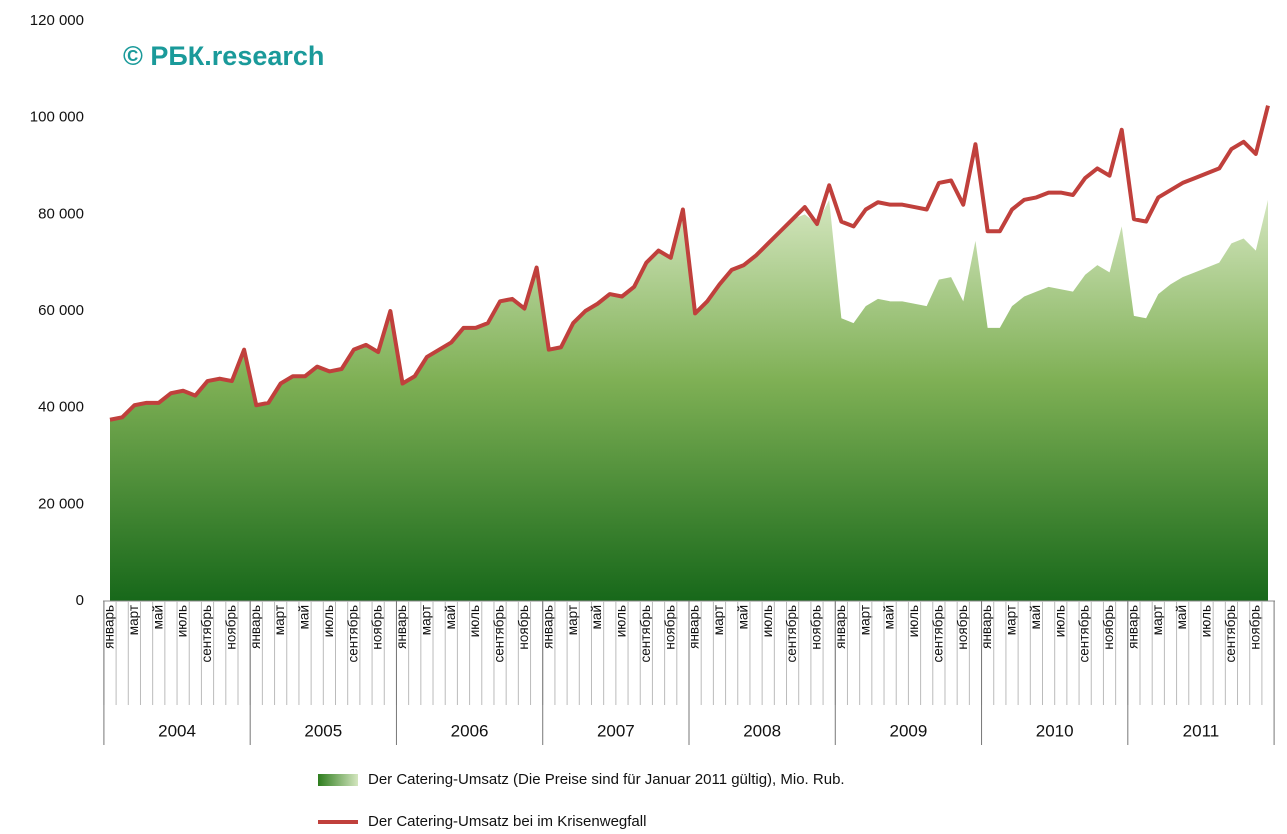 The image size is (1287, 834). I want to click on legend-label: Der Catering-Umsatz bei im Krisenwegfall, so click(507, 821).